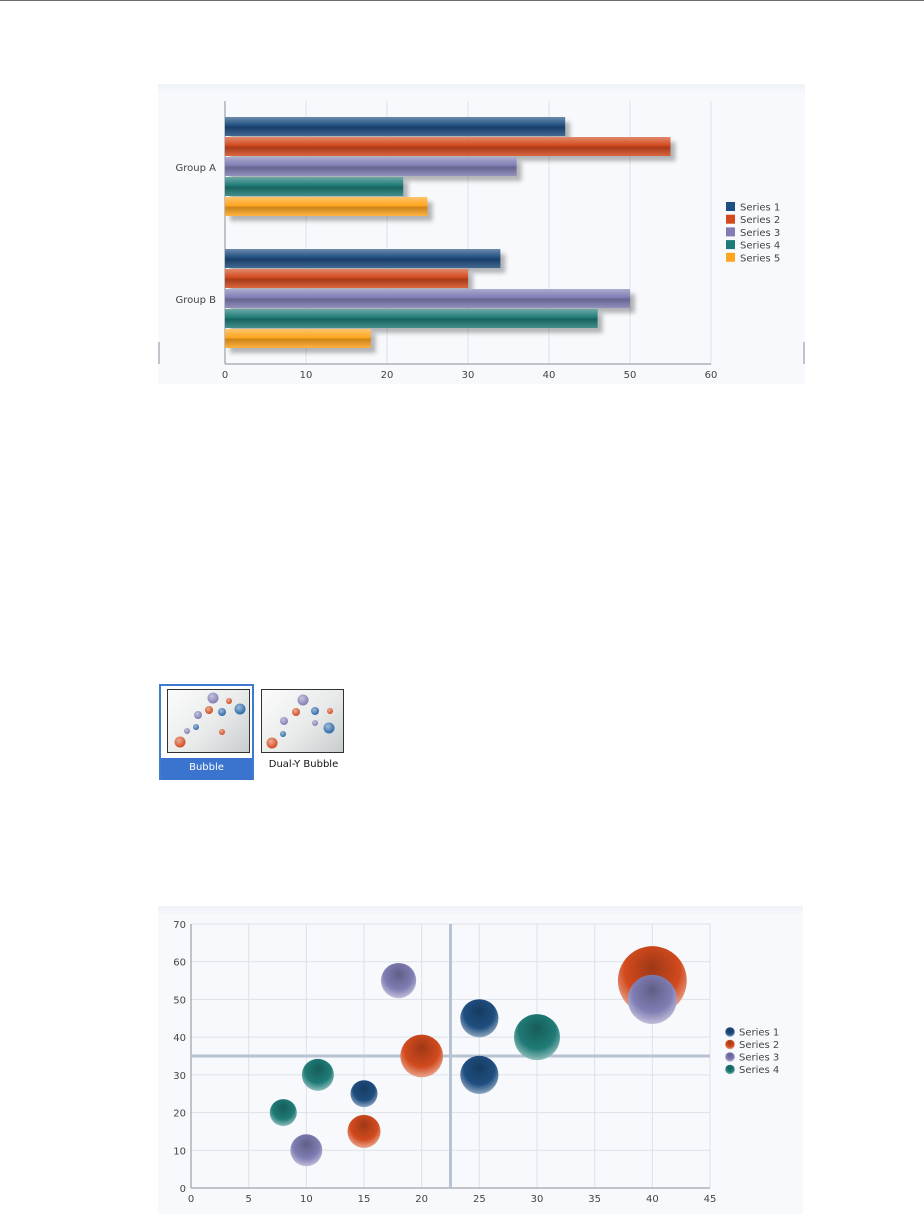 The width and height of the screenshot is (924, 1218). Describe the element at coordinates (208, 721) in the screenshot. I see `bubble-thumbnail-icon` at that location.